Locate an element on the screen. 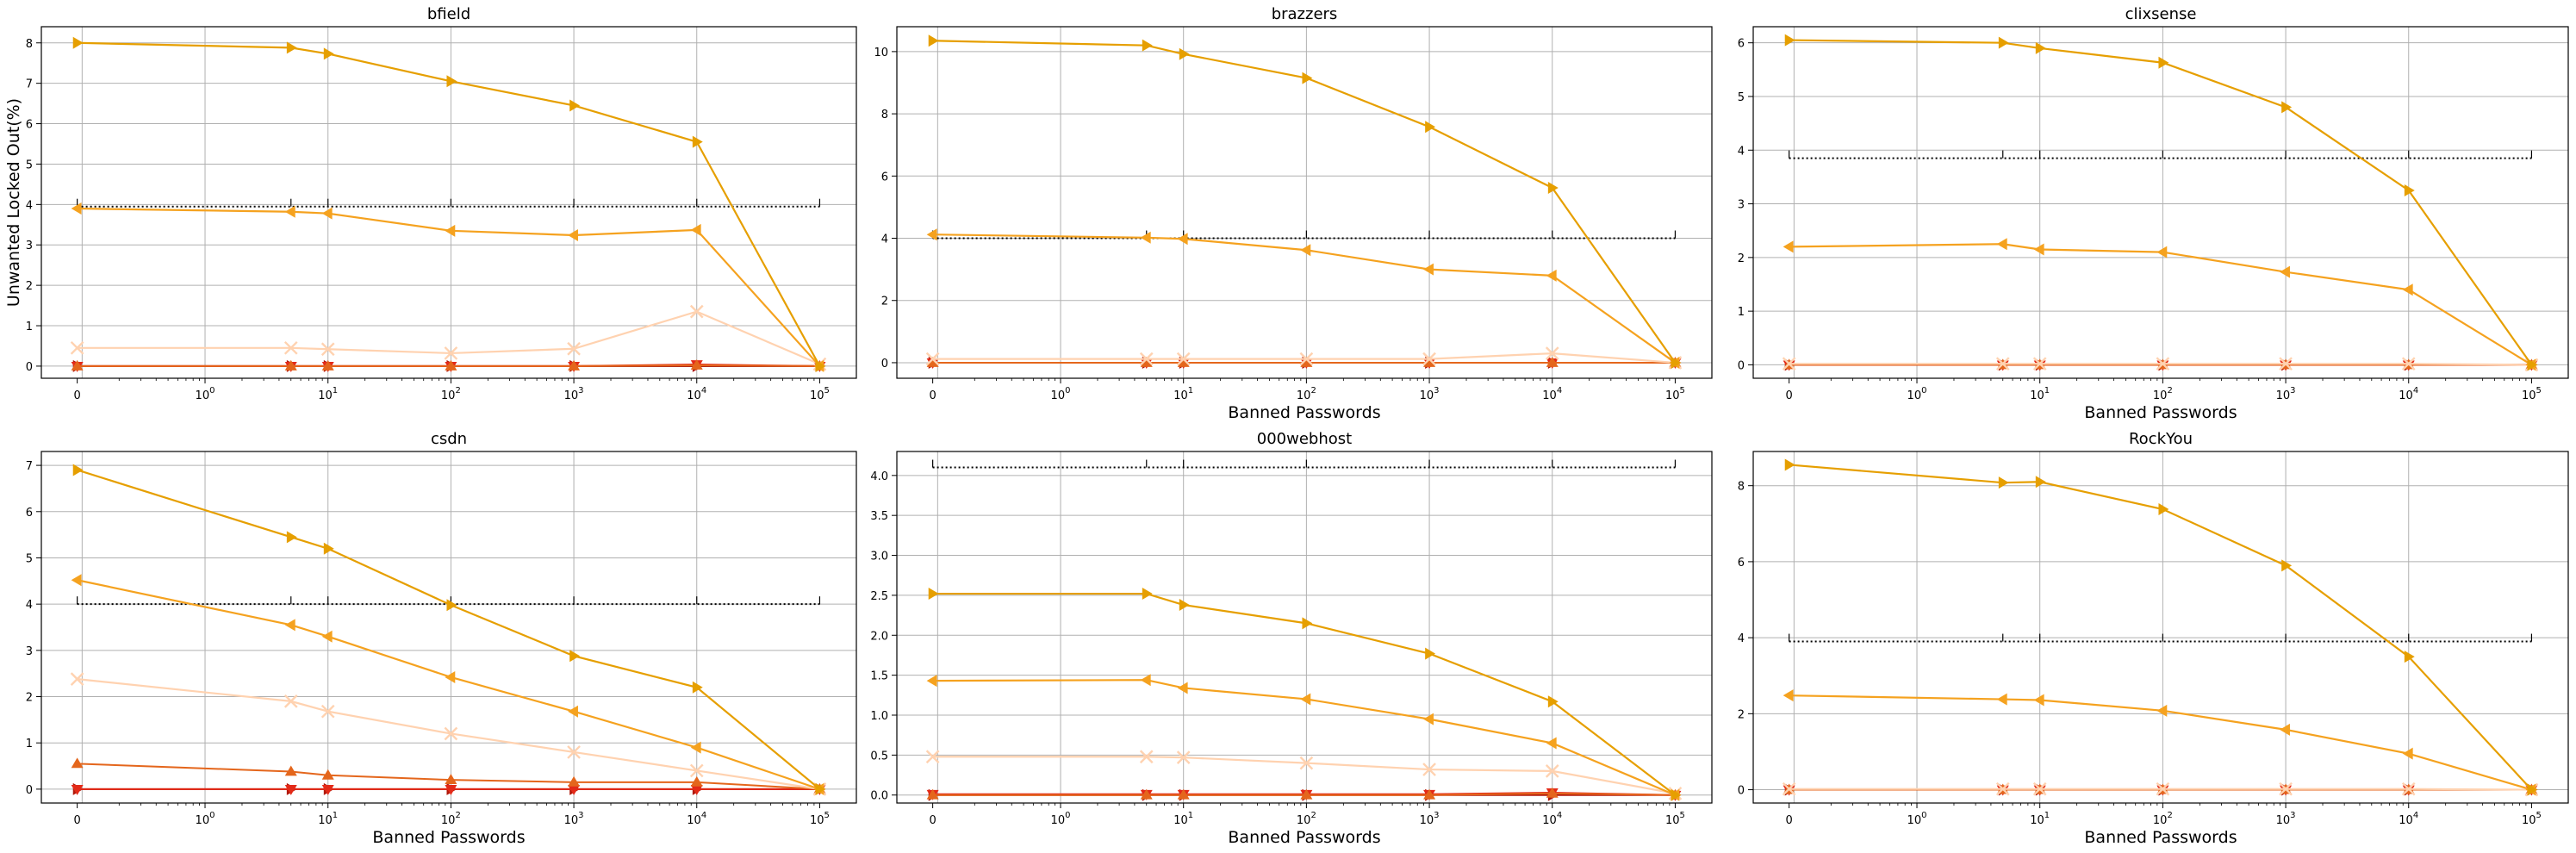 This screenshot has width=2576, height=853. panel-title: clixsense is located at coordinates (2161, 14).